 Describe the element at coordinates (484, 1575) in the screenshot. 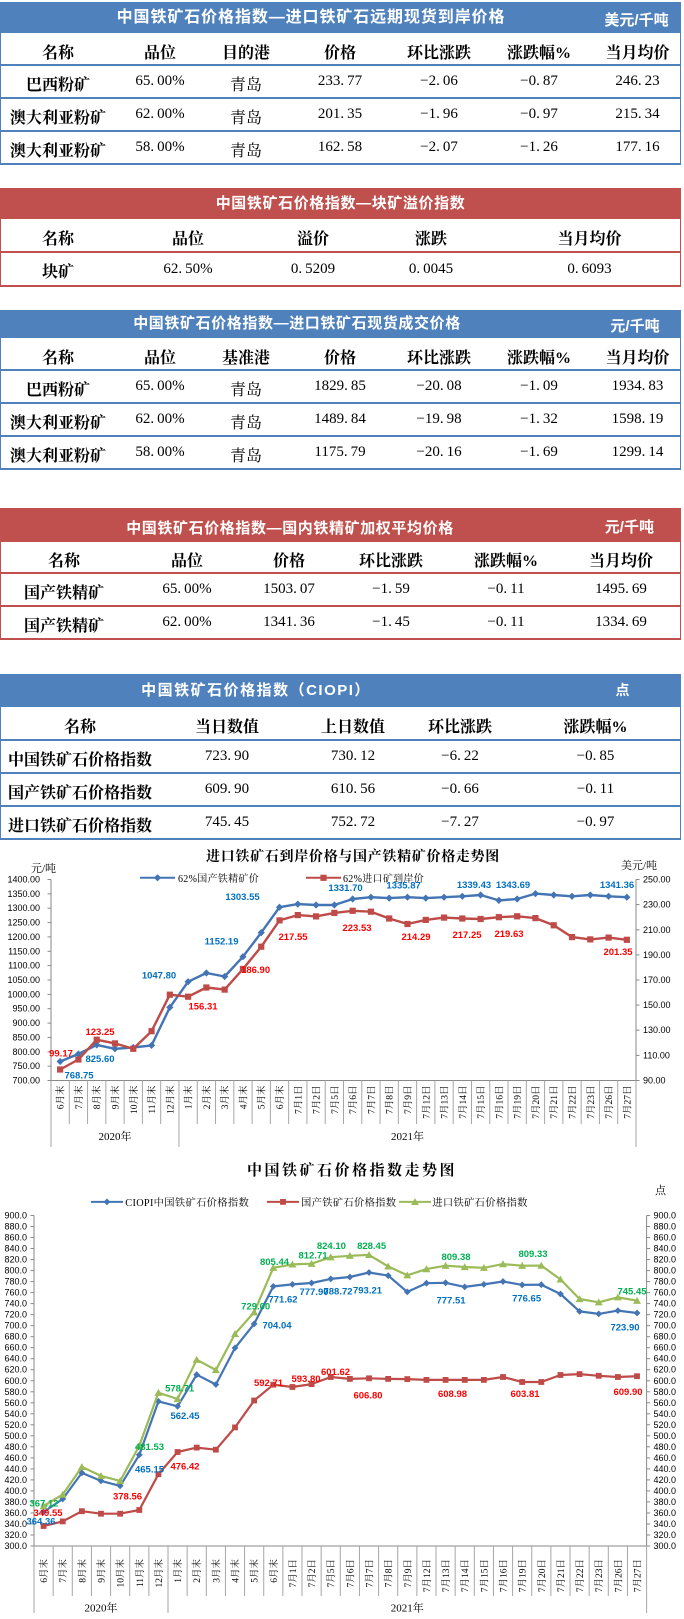

I see `svg-text: 7月15日` at that location.